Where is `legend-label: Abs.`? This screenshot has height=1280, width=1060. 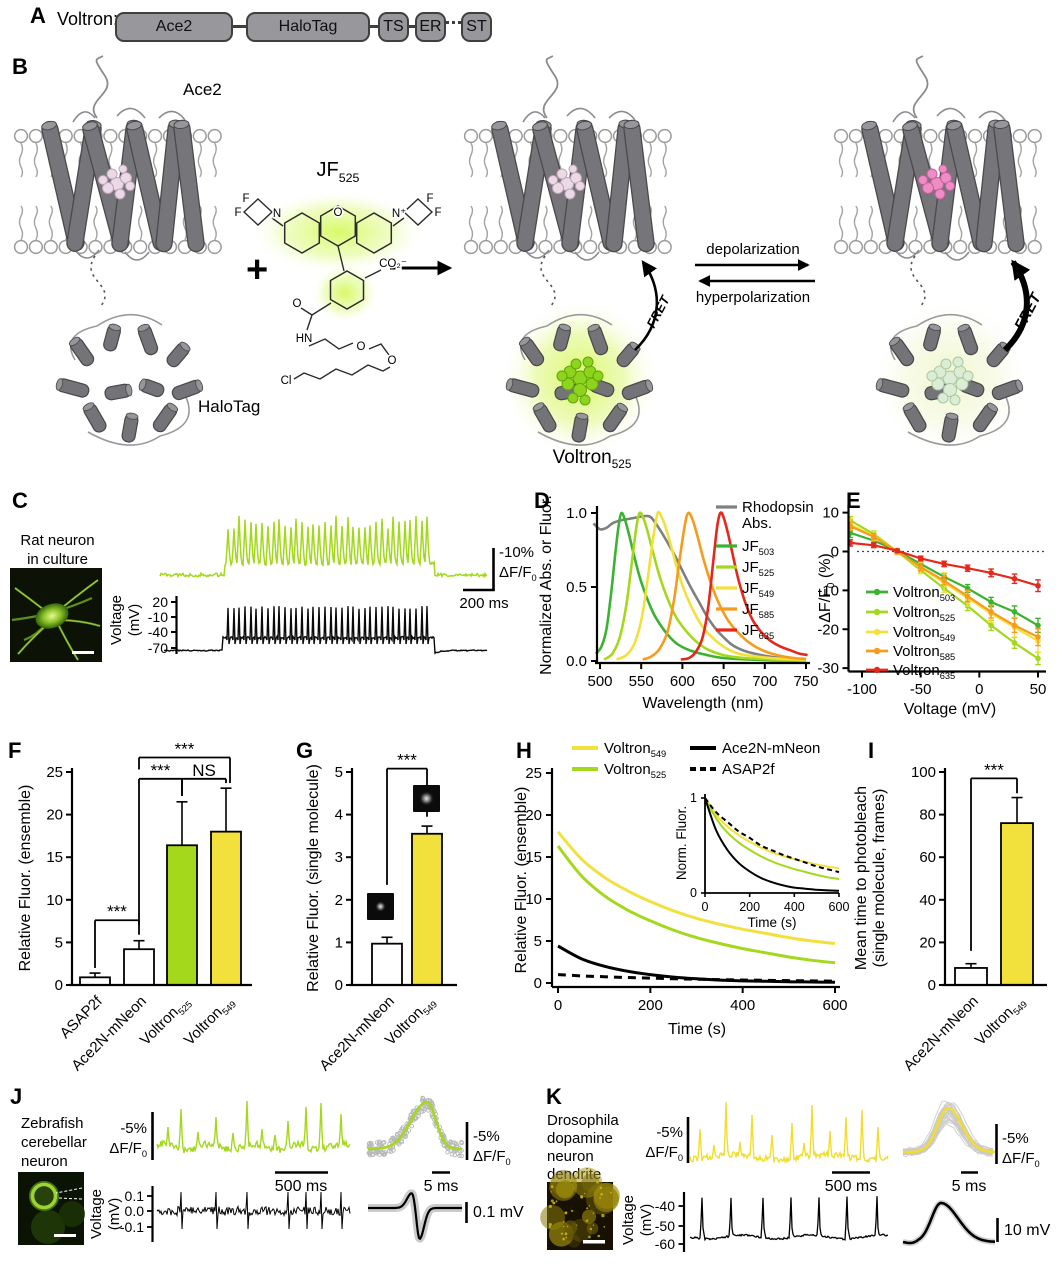
legend-label: Abs. is located at coordinates (757, 523).